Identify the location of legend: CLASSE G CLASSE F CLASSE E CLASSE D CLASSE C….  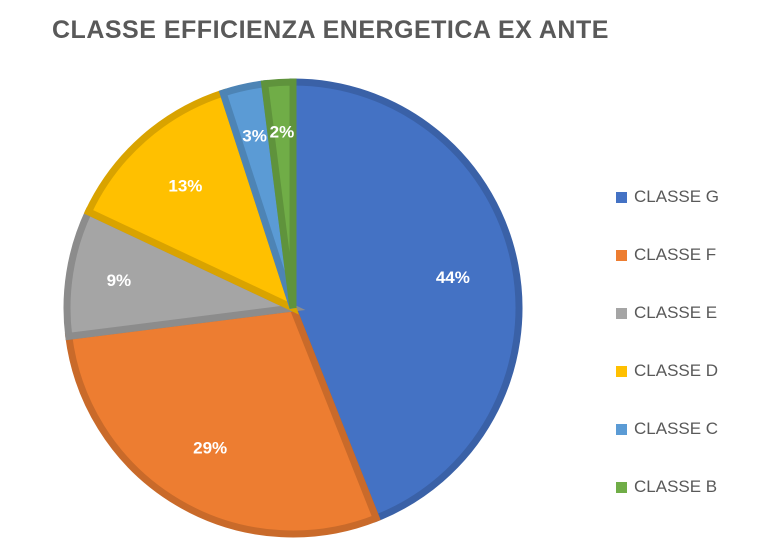
(667, 342).